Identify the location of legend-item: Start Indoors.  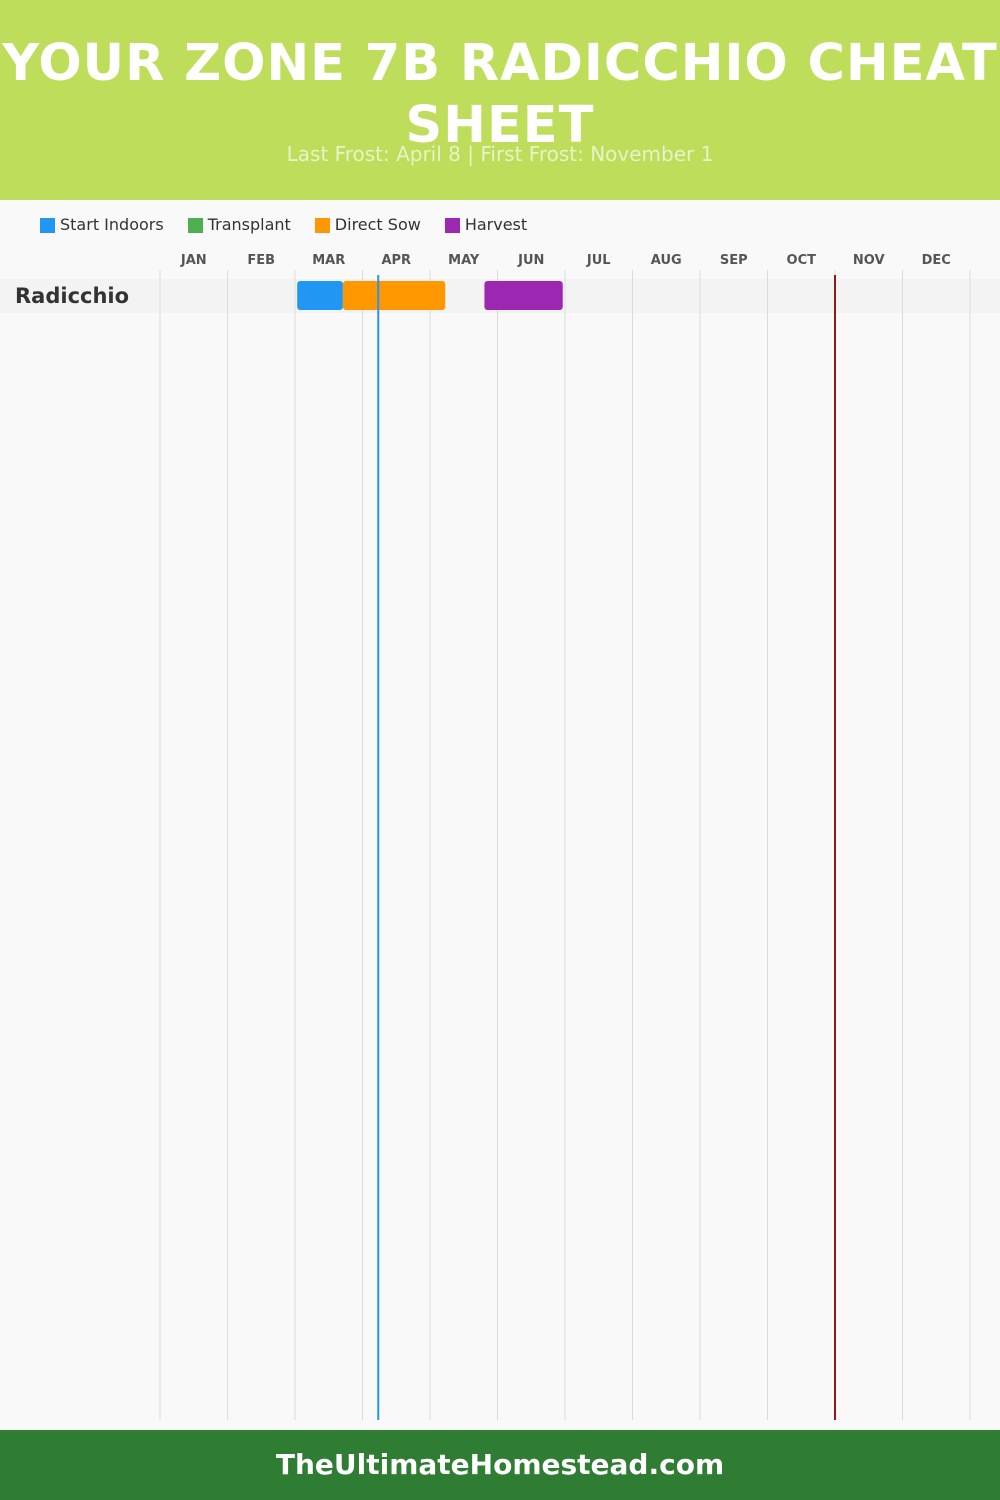
(102, 225).